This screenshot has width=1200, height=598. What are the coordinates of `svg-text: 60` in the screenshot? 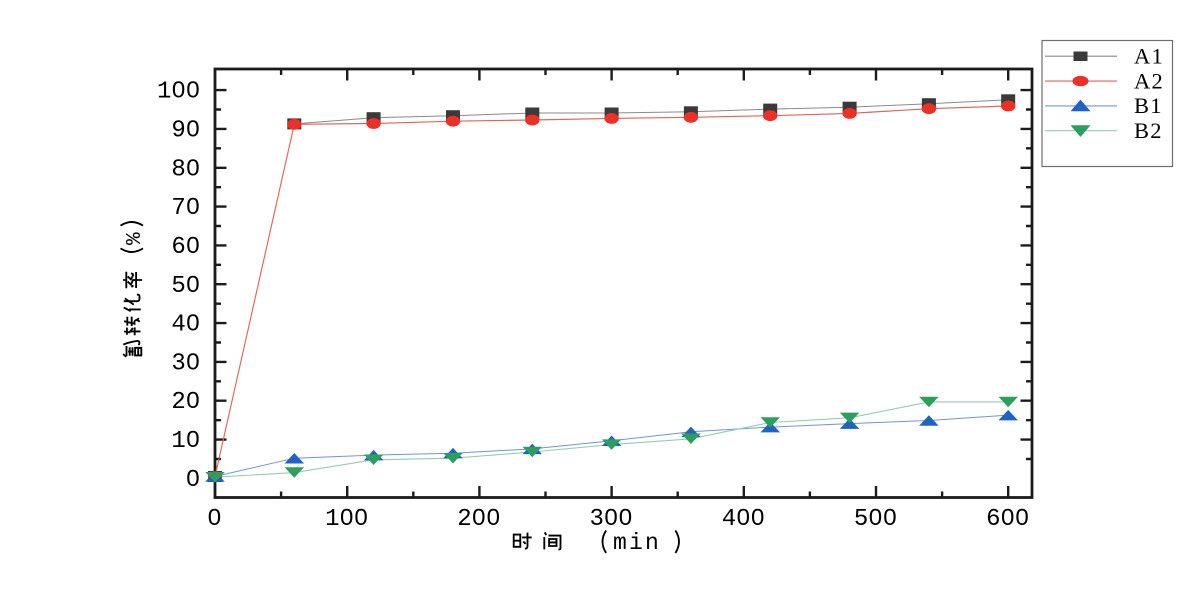 It's located at (185, 247).